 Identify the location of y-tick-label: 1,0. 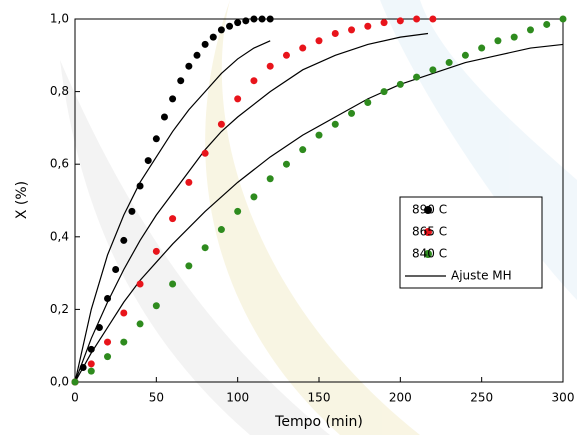
(59, 19).